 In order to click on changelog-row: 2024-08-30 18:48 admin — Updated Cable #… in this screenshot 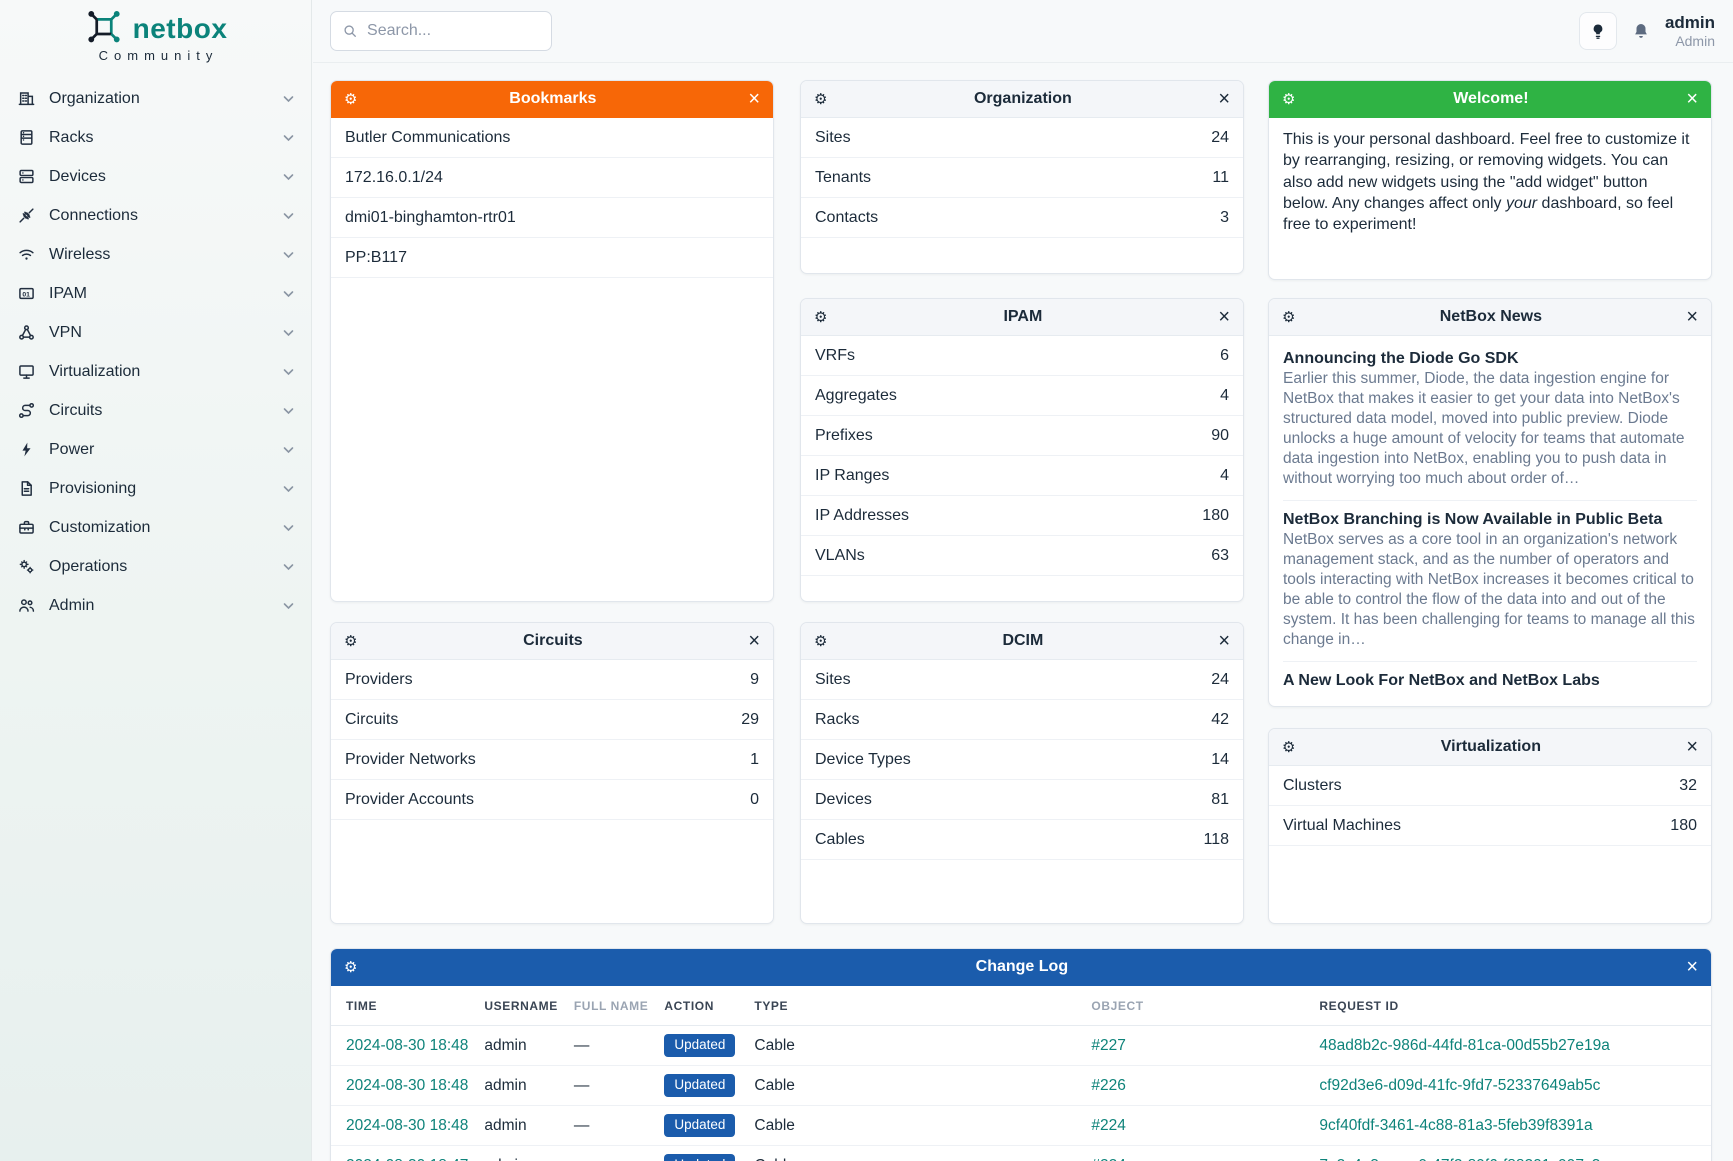, I will do `click(1021, 1125)`.